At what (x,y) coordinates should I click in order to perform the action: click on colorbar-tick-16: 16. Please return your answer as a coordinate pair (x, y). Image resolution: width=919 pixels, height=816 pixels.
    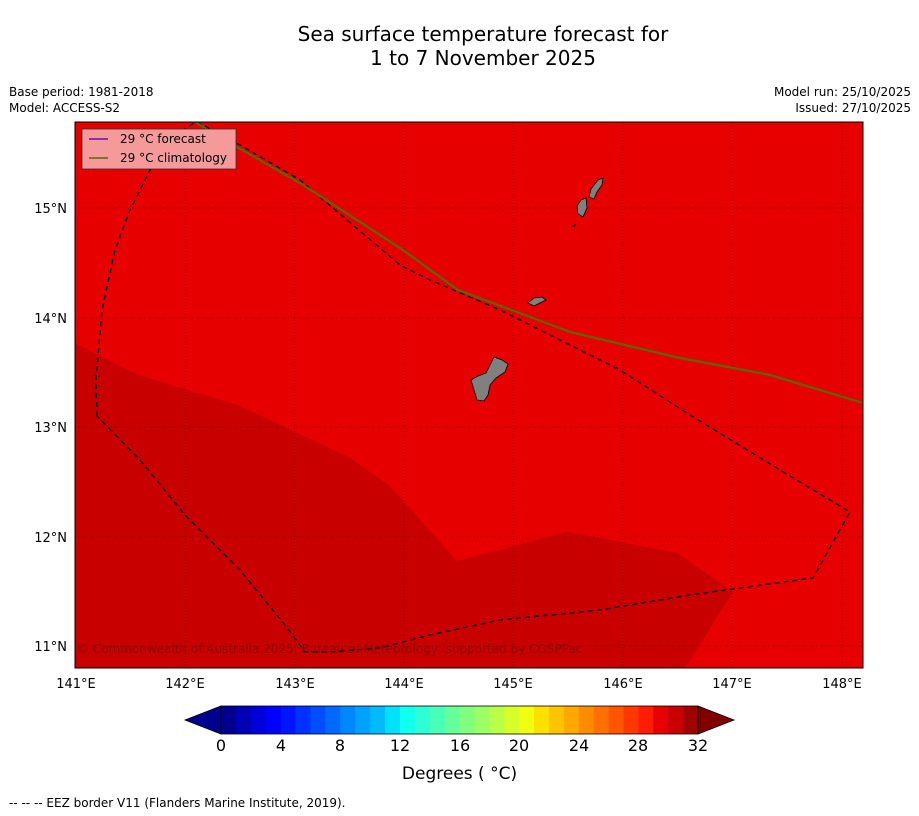
    Looking at the image, I should click on (460, 745).